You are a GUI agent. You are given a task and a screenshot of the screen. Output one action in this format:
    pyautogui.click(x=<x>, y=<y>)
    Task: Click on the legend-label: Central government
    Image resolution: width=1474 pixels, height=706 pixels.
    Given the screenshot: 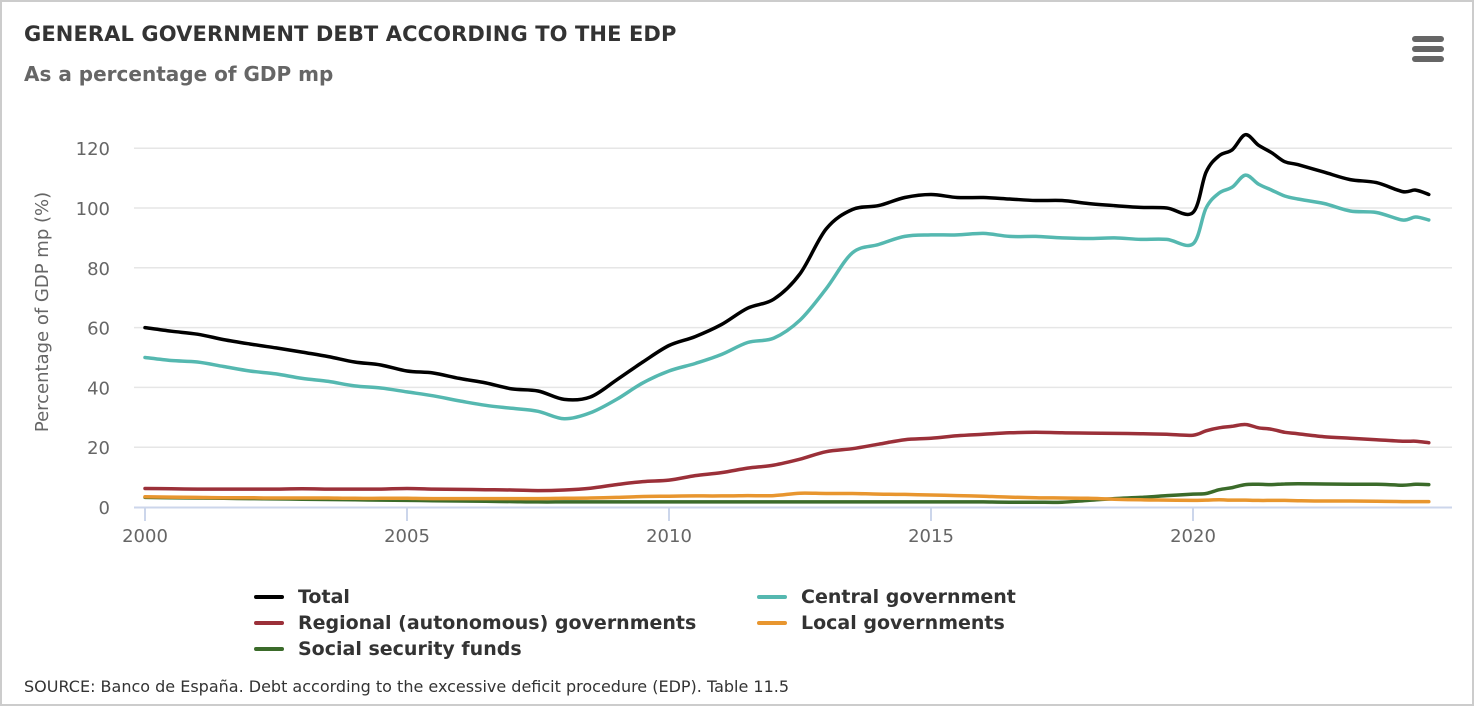 What is the action you would take?
    pyautogui.click(x=908, y=597)
    